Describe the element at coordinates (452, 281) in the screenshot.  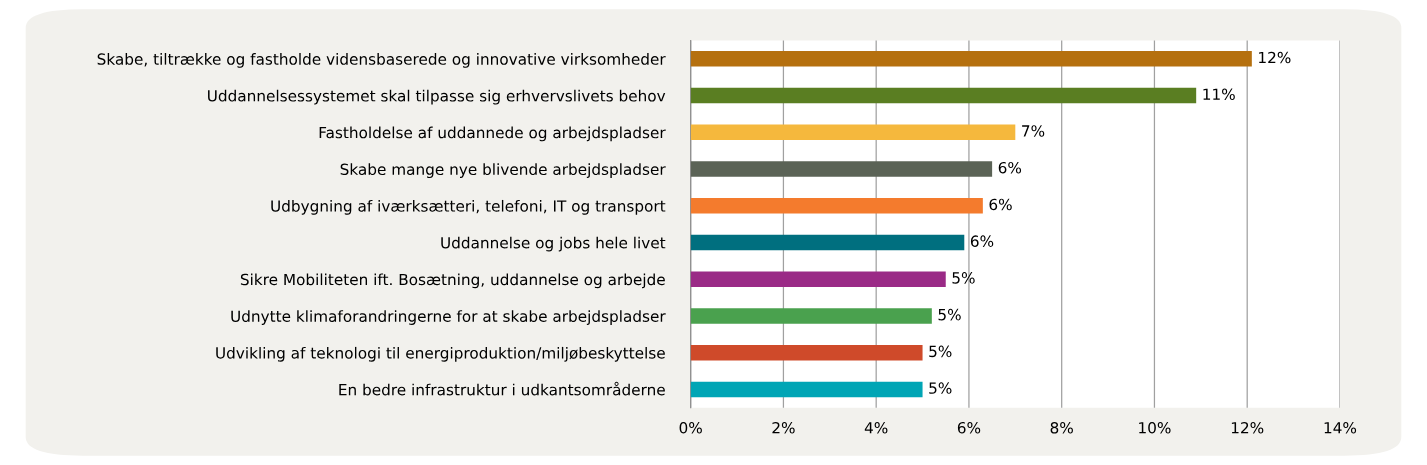
I see `y-tick-label: Sikre Mobiliteten ift. Bosætning, uddannelse og arbejde` at that location.